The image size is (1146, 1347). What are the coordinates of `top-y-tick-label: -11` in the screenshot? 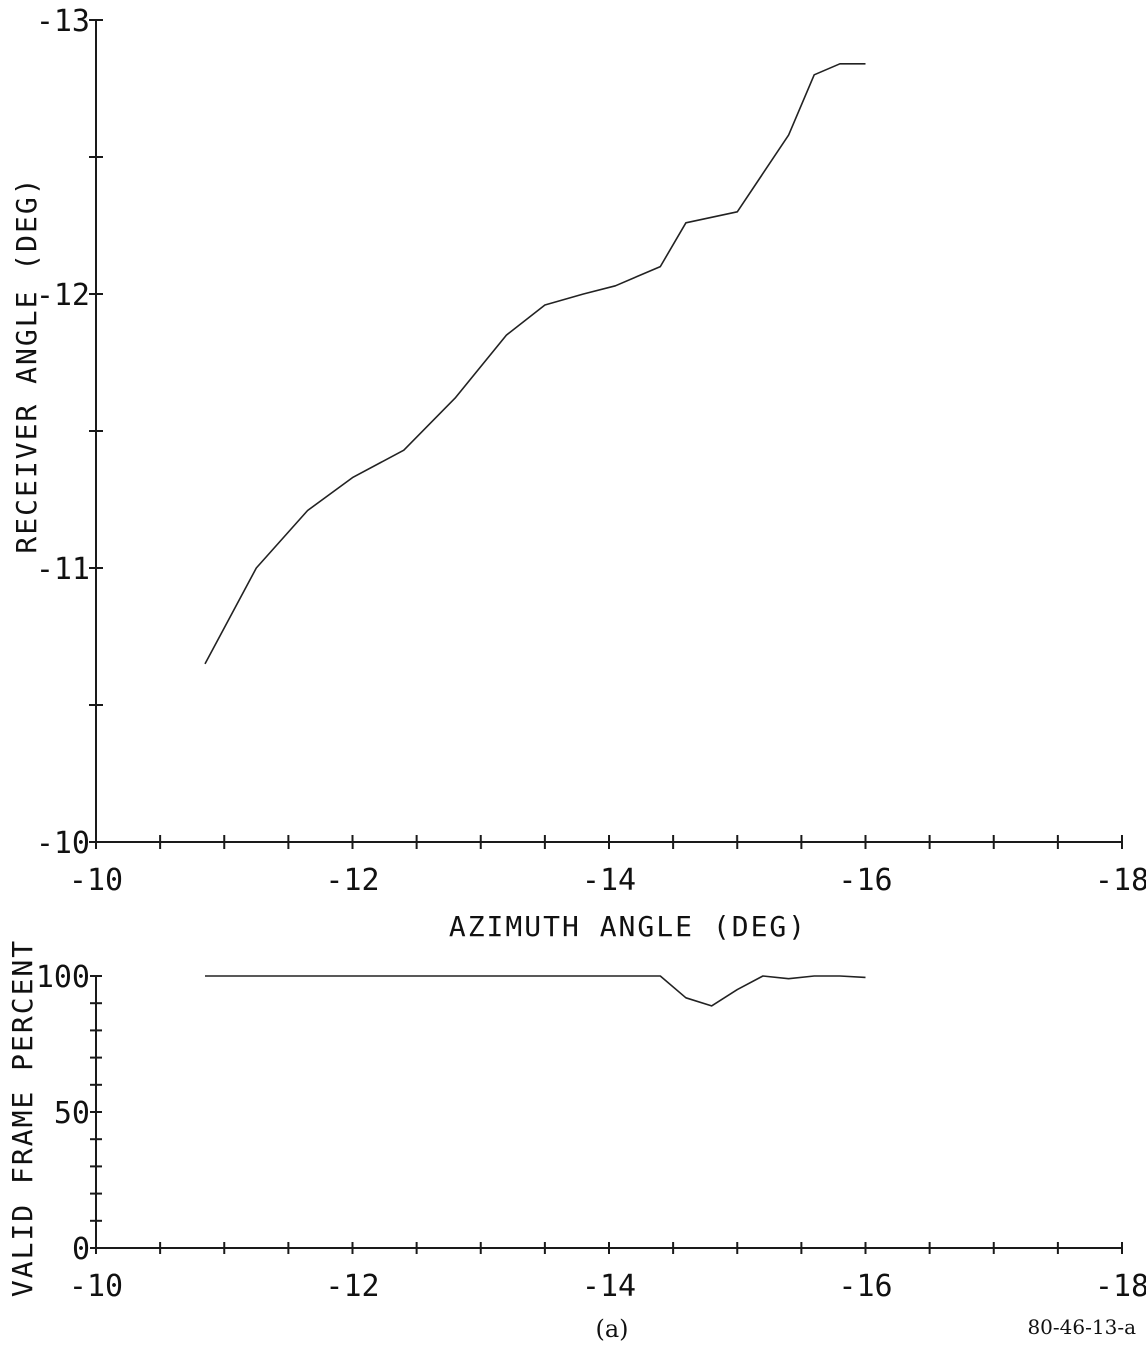 It's located at (63, 569).